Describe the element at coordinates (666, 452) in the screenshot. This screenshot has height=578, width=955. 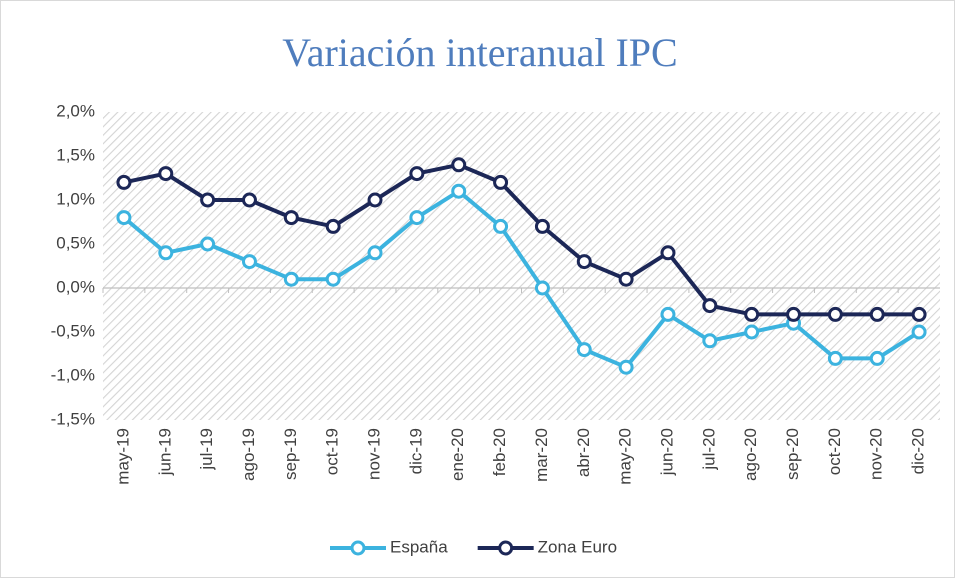
I see `x-tick-label: jun-20` at that location.